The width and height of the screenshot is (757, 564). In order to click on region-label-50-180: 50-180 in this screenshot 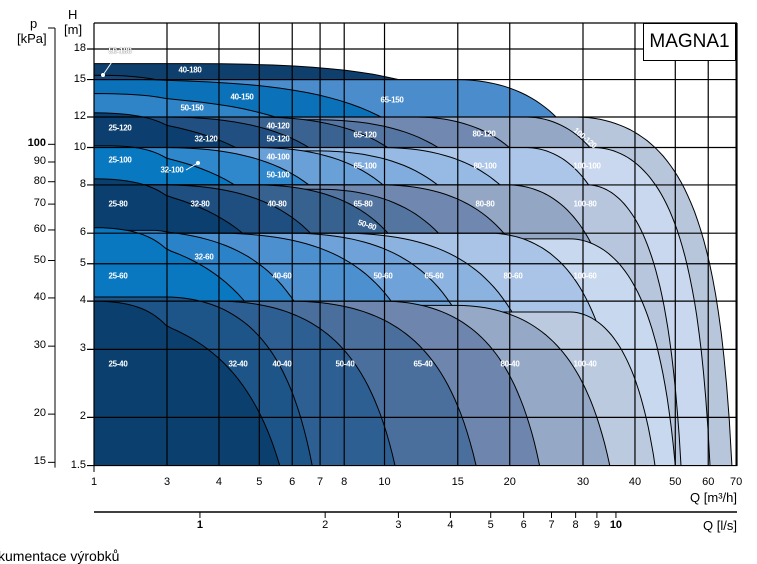, I will do `click(120, 51)`.